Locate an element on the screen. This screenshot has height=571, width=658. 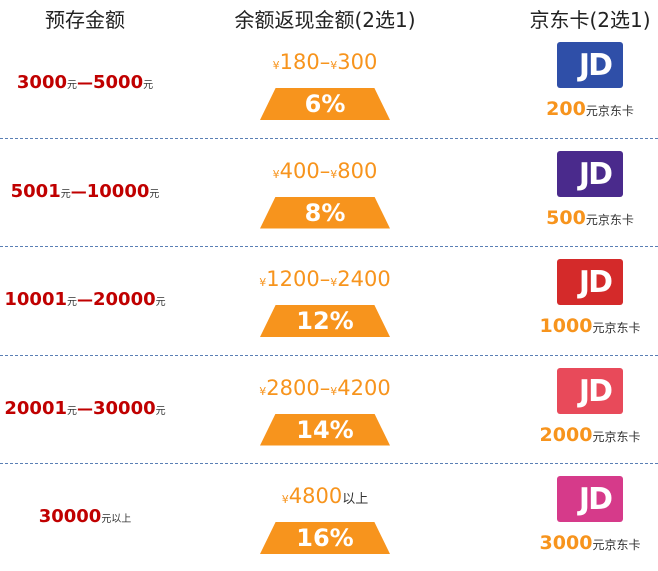
card-amount: 500 is located at coordinates (566, 217).